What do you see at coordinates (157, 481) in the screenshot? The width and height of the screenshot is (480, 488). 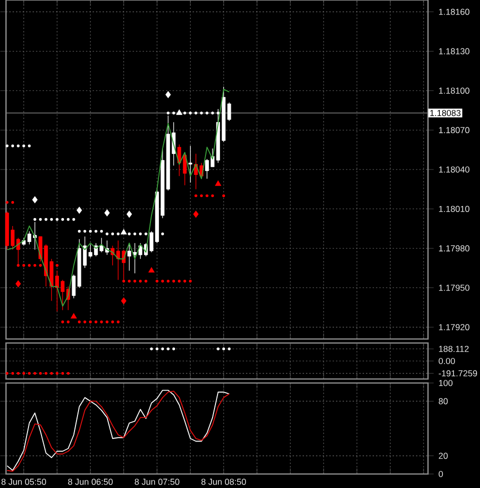 I see `x-tick-label: 8 Jun 07:50` at bounding box center [157, 481].